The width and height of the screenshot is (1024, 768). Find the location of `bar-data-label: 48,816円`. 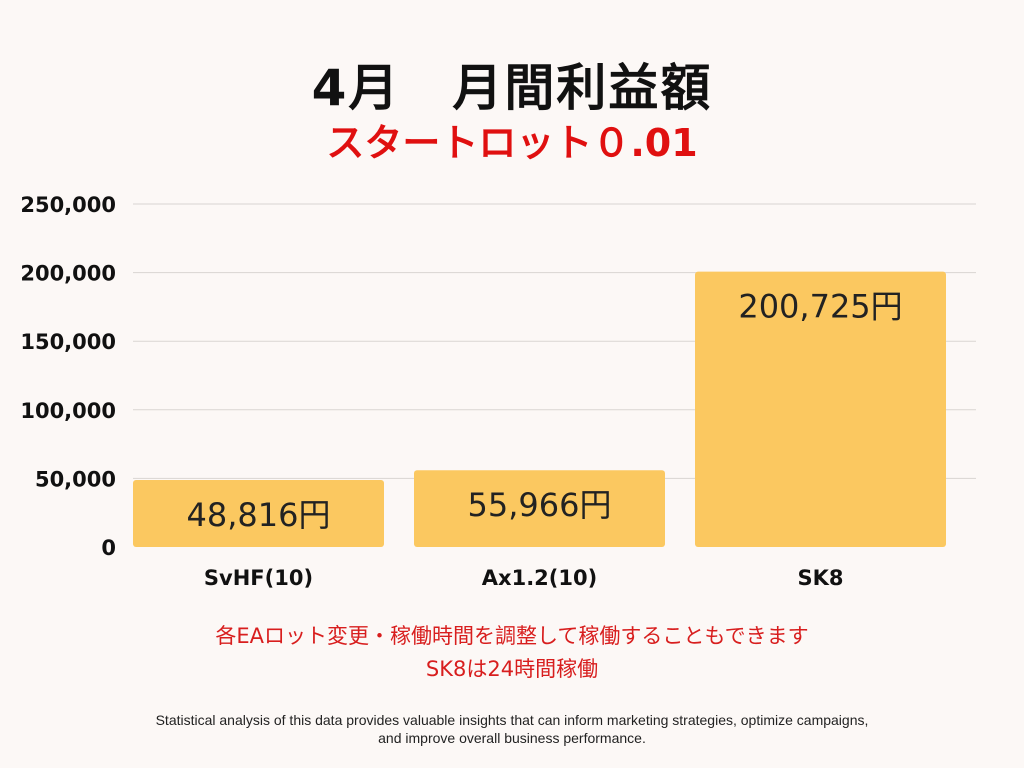

bar-data-label: 48,816円 is located at coordinates (259, 515).